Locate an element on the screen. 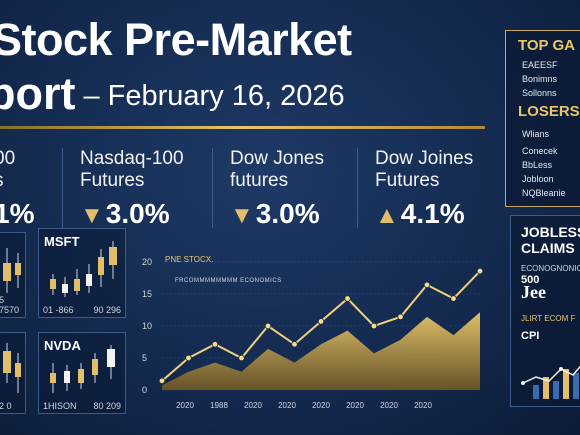 The width and height of the screenshot is (580, 435). list-item: Jobloon is located at coordinates (538, 179).